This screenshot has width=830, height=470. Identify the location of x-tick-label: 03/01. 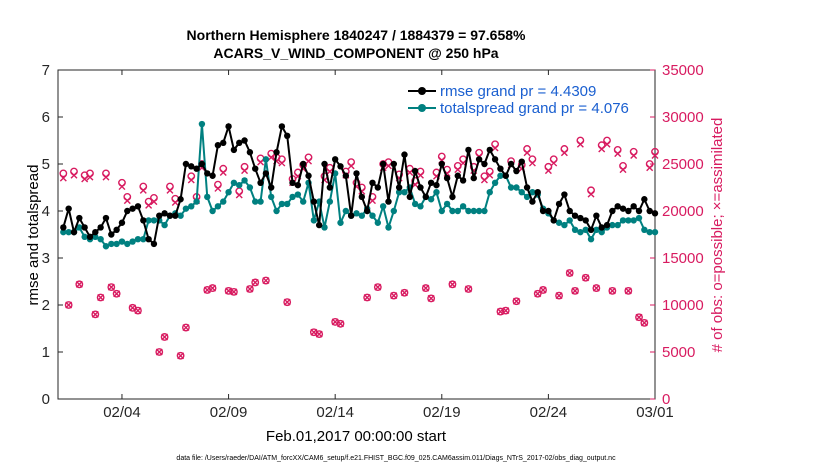
(655, 412).